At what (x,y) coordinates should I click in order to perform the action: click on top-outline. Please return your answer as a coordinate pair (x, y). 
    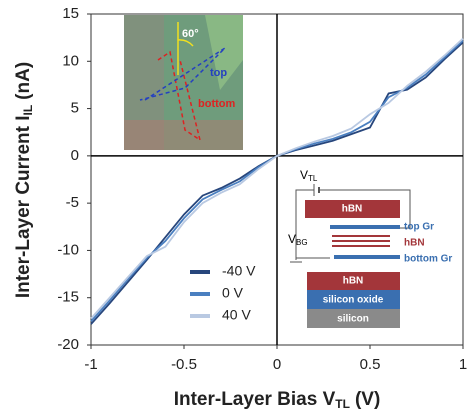
    Looking at the image, I should click on (182, 74).